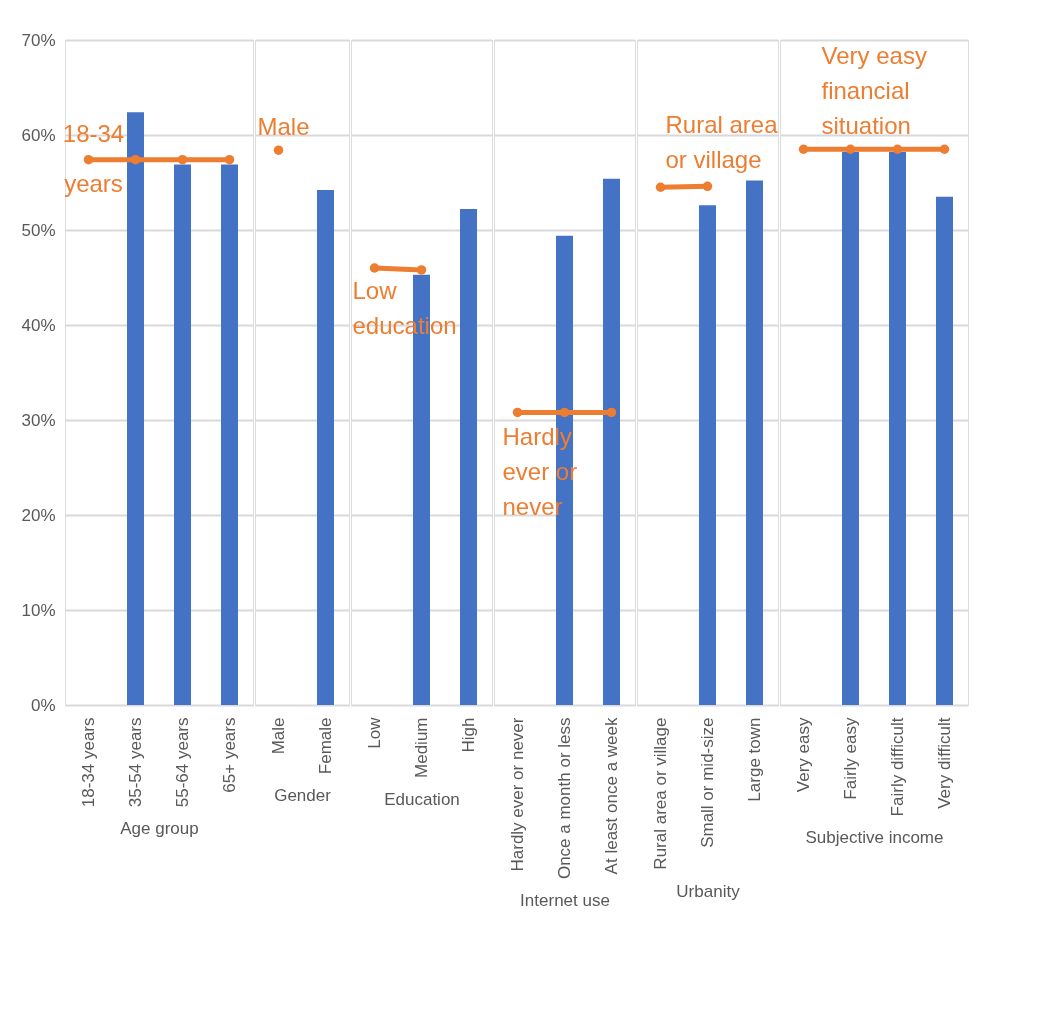 The width and height of the screenshot is (1039, 1018). Describe the element at coordinates (708, 891) in the screenshot. I see `x-axis-title: Urbanity` at that location.